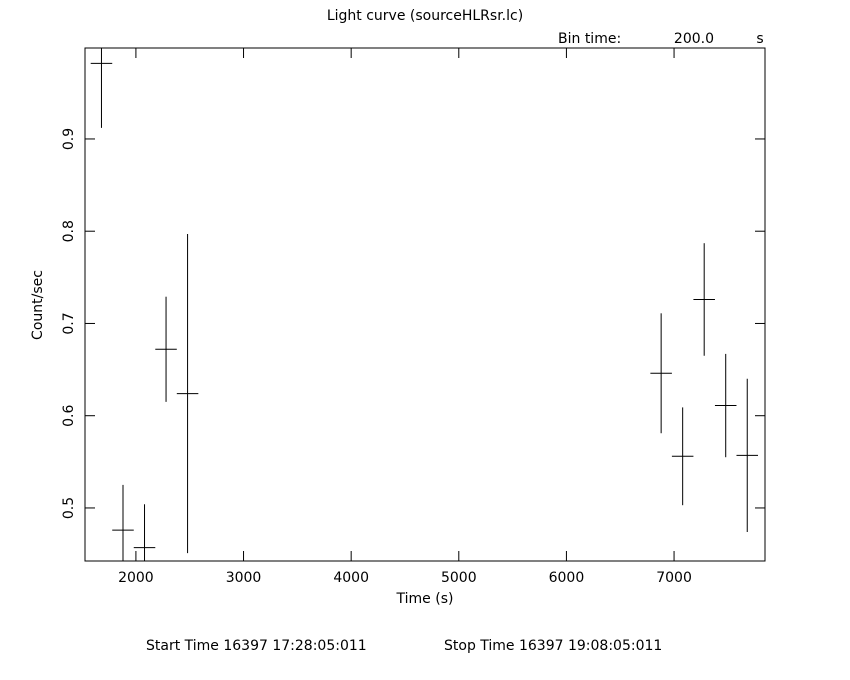  Describe the element at coordinates (425, 599) in the screenshot. I see `x-axis-label: Time (s)` at that location.